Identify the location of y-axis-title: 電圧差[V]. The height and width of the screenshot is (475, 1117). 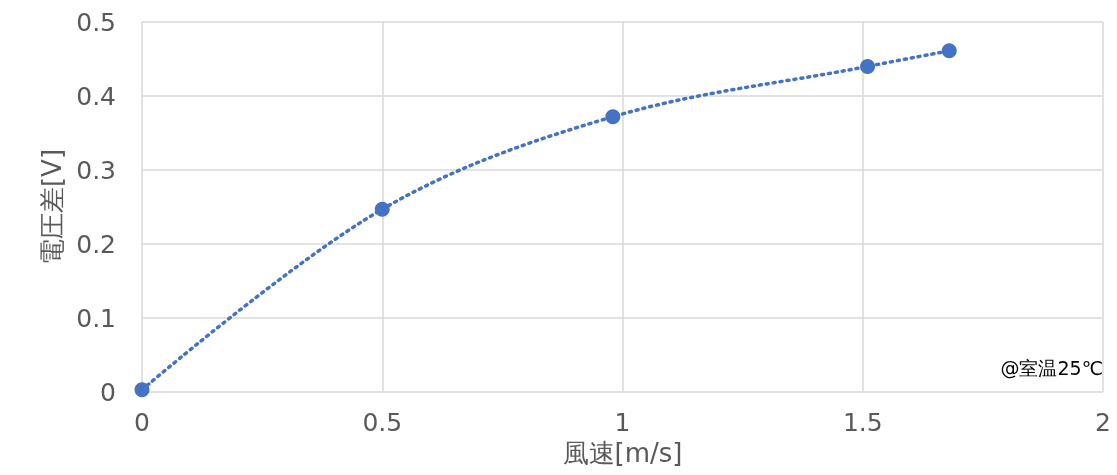
(52, 207).